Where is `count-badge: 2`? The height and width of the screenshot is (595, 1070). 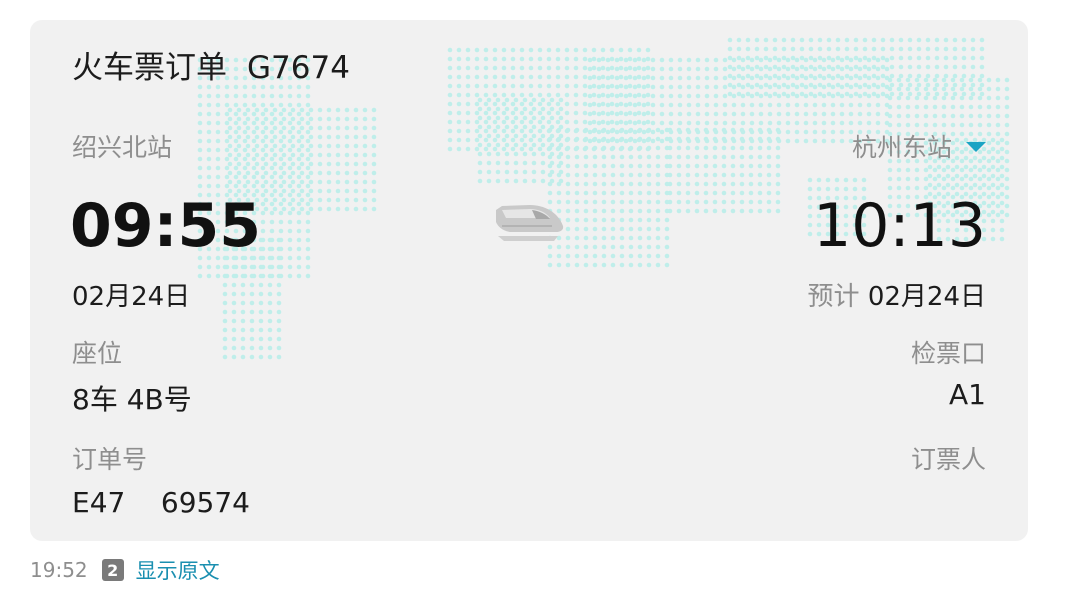
count-badge: 2 is located at coordinates (112, 570).